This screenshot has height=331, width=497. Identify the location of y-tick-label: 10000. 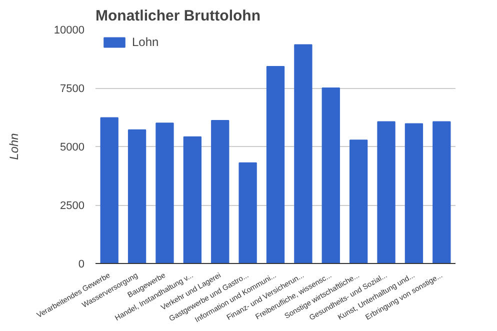
(69, 30).